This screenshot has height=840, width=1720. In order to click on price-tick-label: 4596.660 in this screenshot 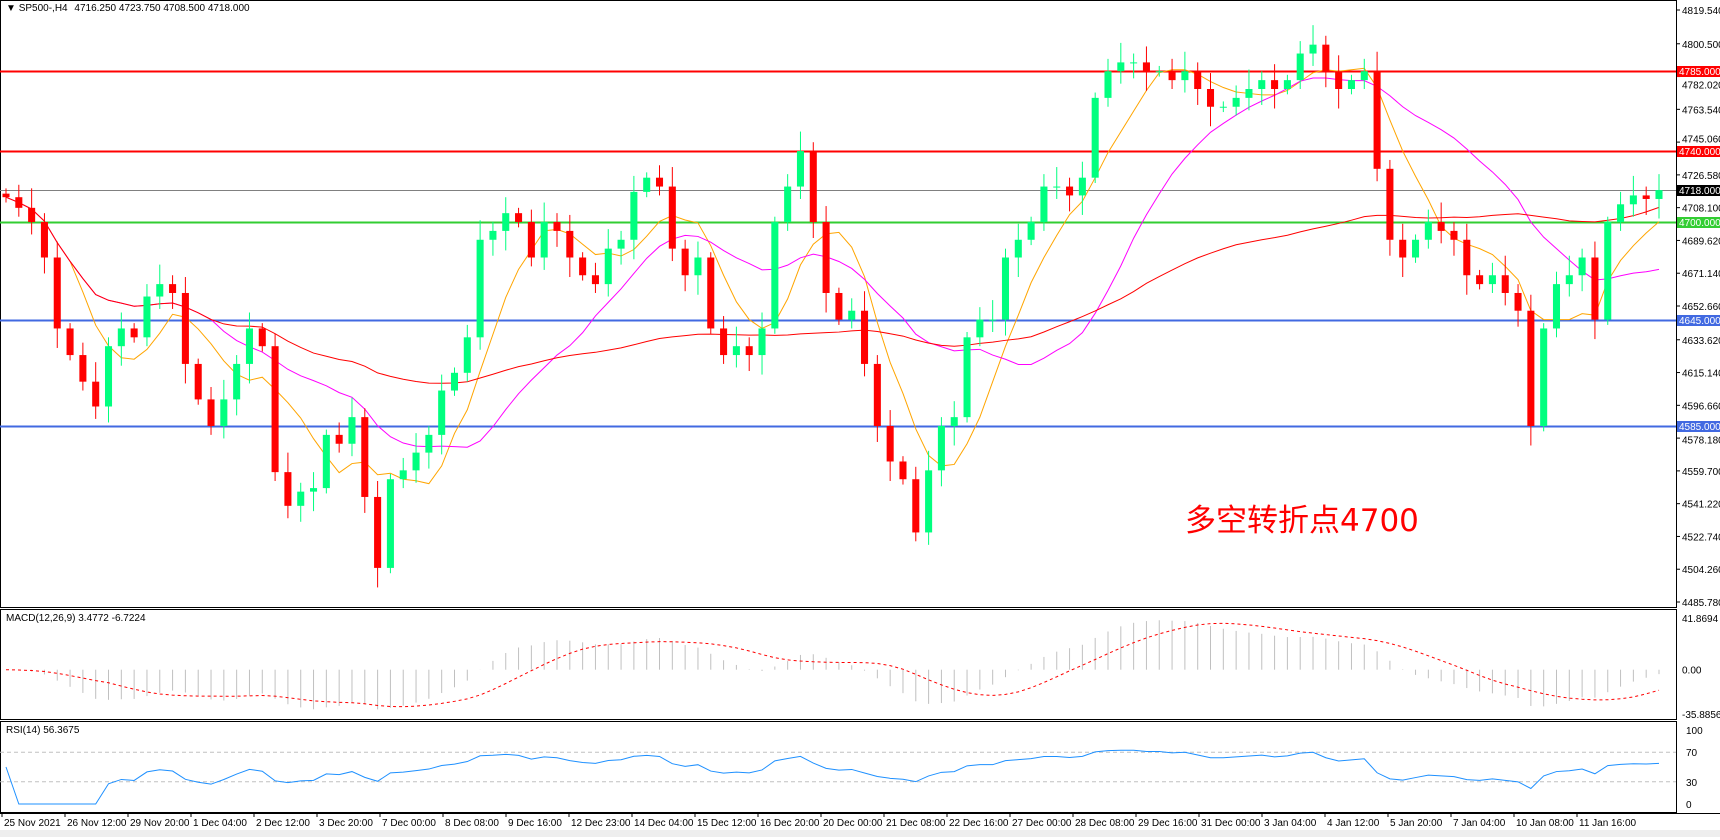, I will do `click(1701, 406)`.